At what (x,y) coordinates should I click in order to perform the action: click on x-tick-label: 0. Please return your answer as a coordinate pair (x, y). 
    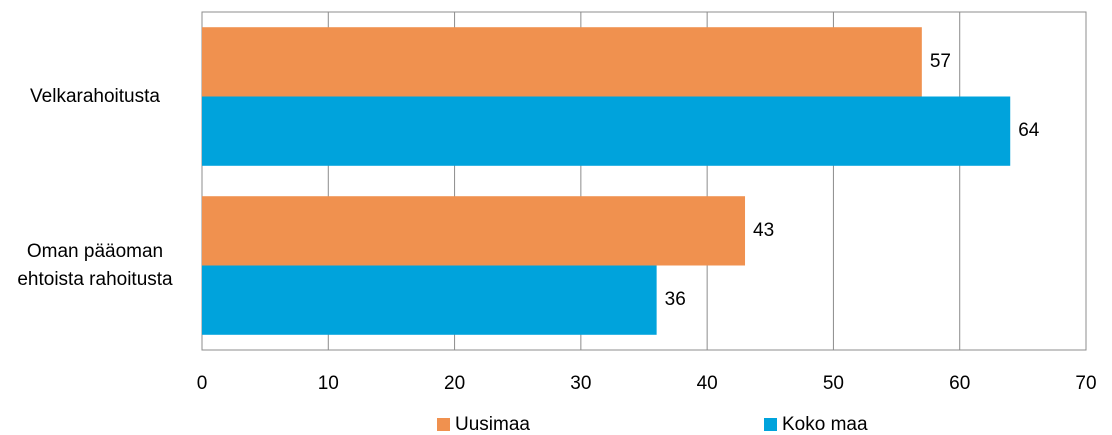
    Looking at the image, I should click on (202, 383).